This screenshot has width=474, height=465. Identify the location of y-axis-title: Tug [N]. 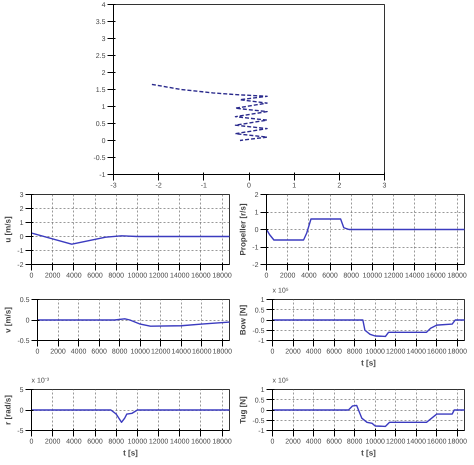
(243, 410).